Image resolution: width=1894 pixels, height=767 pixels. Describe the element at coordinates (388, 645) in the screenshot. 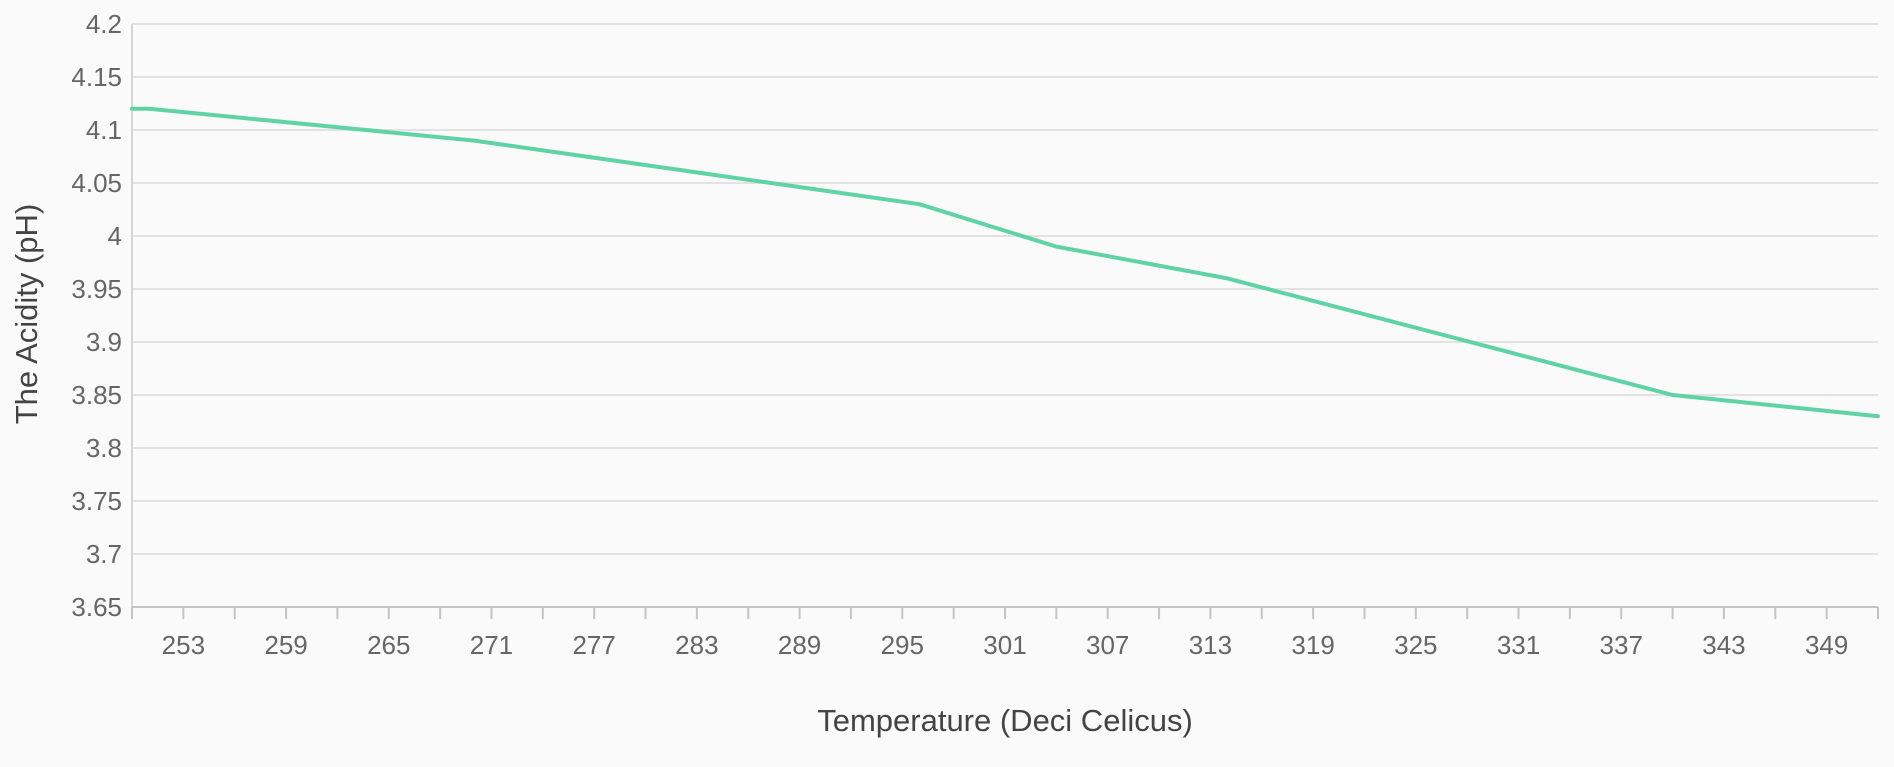

I see `x-tick-label: 265` at that location.